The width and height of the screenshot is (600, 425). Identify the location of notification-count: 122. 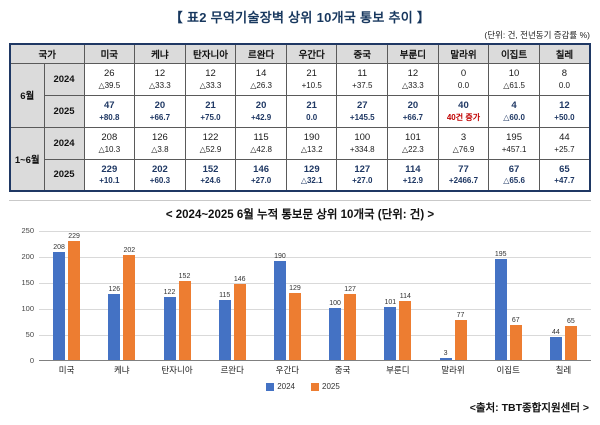
(210, 137).